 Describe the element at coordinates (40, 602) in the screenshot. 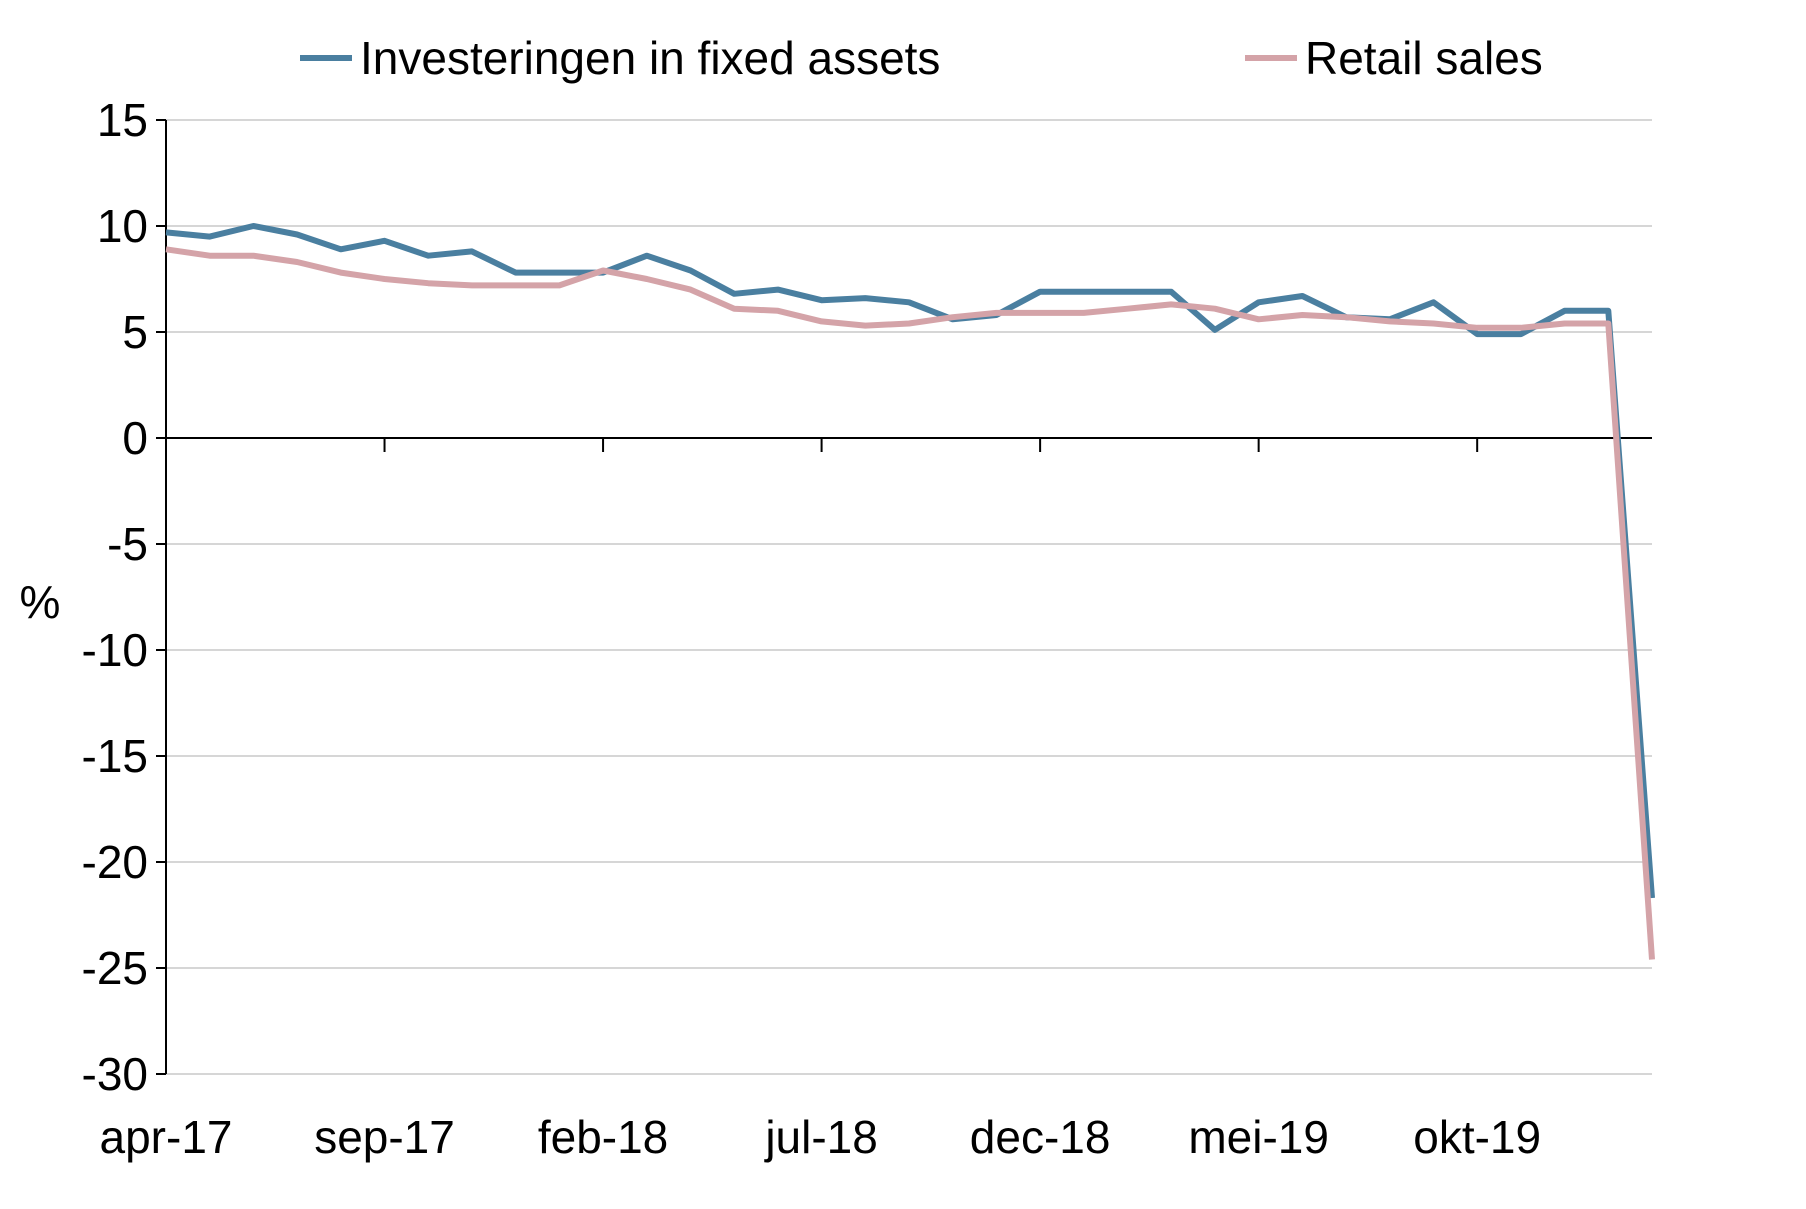

I see `y-axis-label: %` at that location.